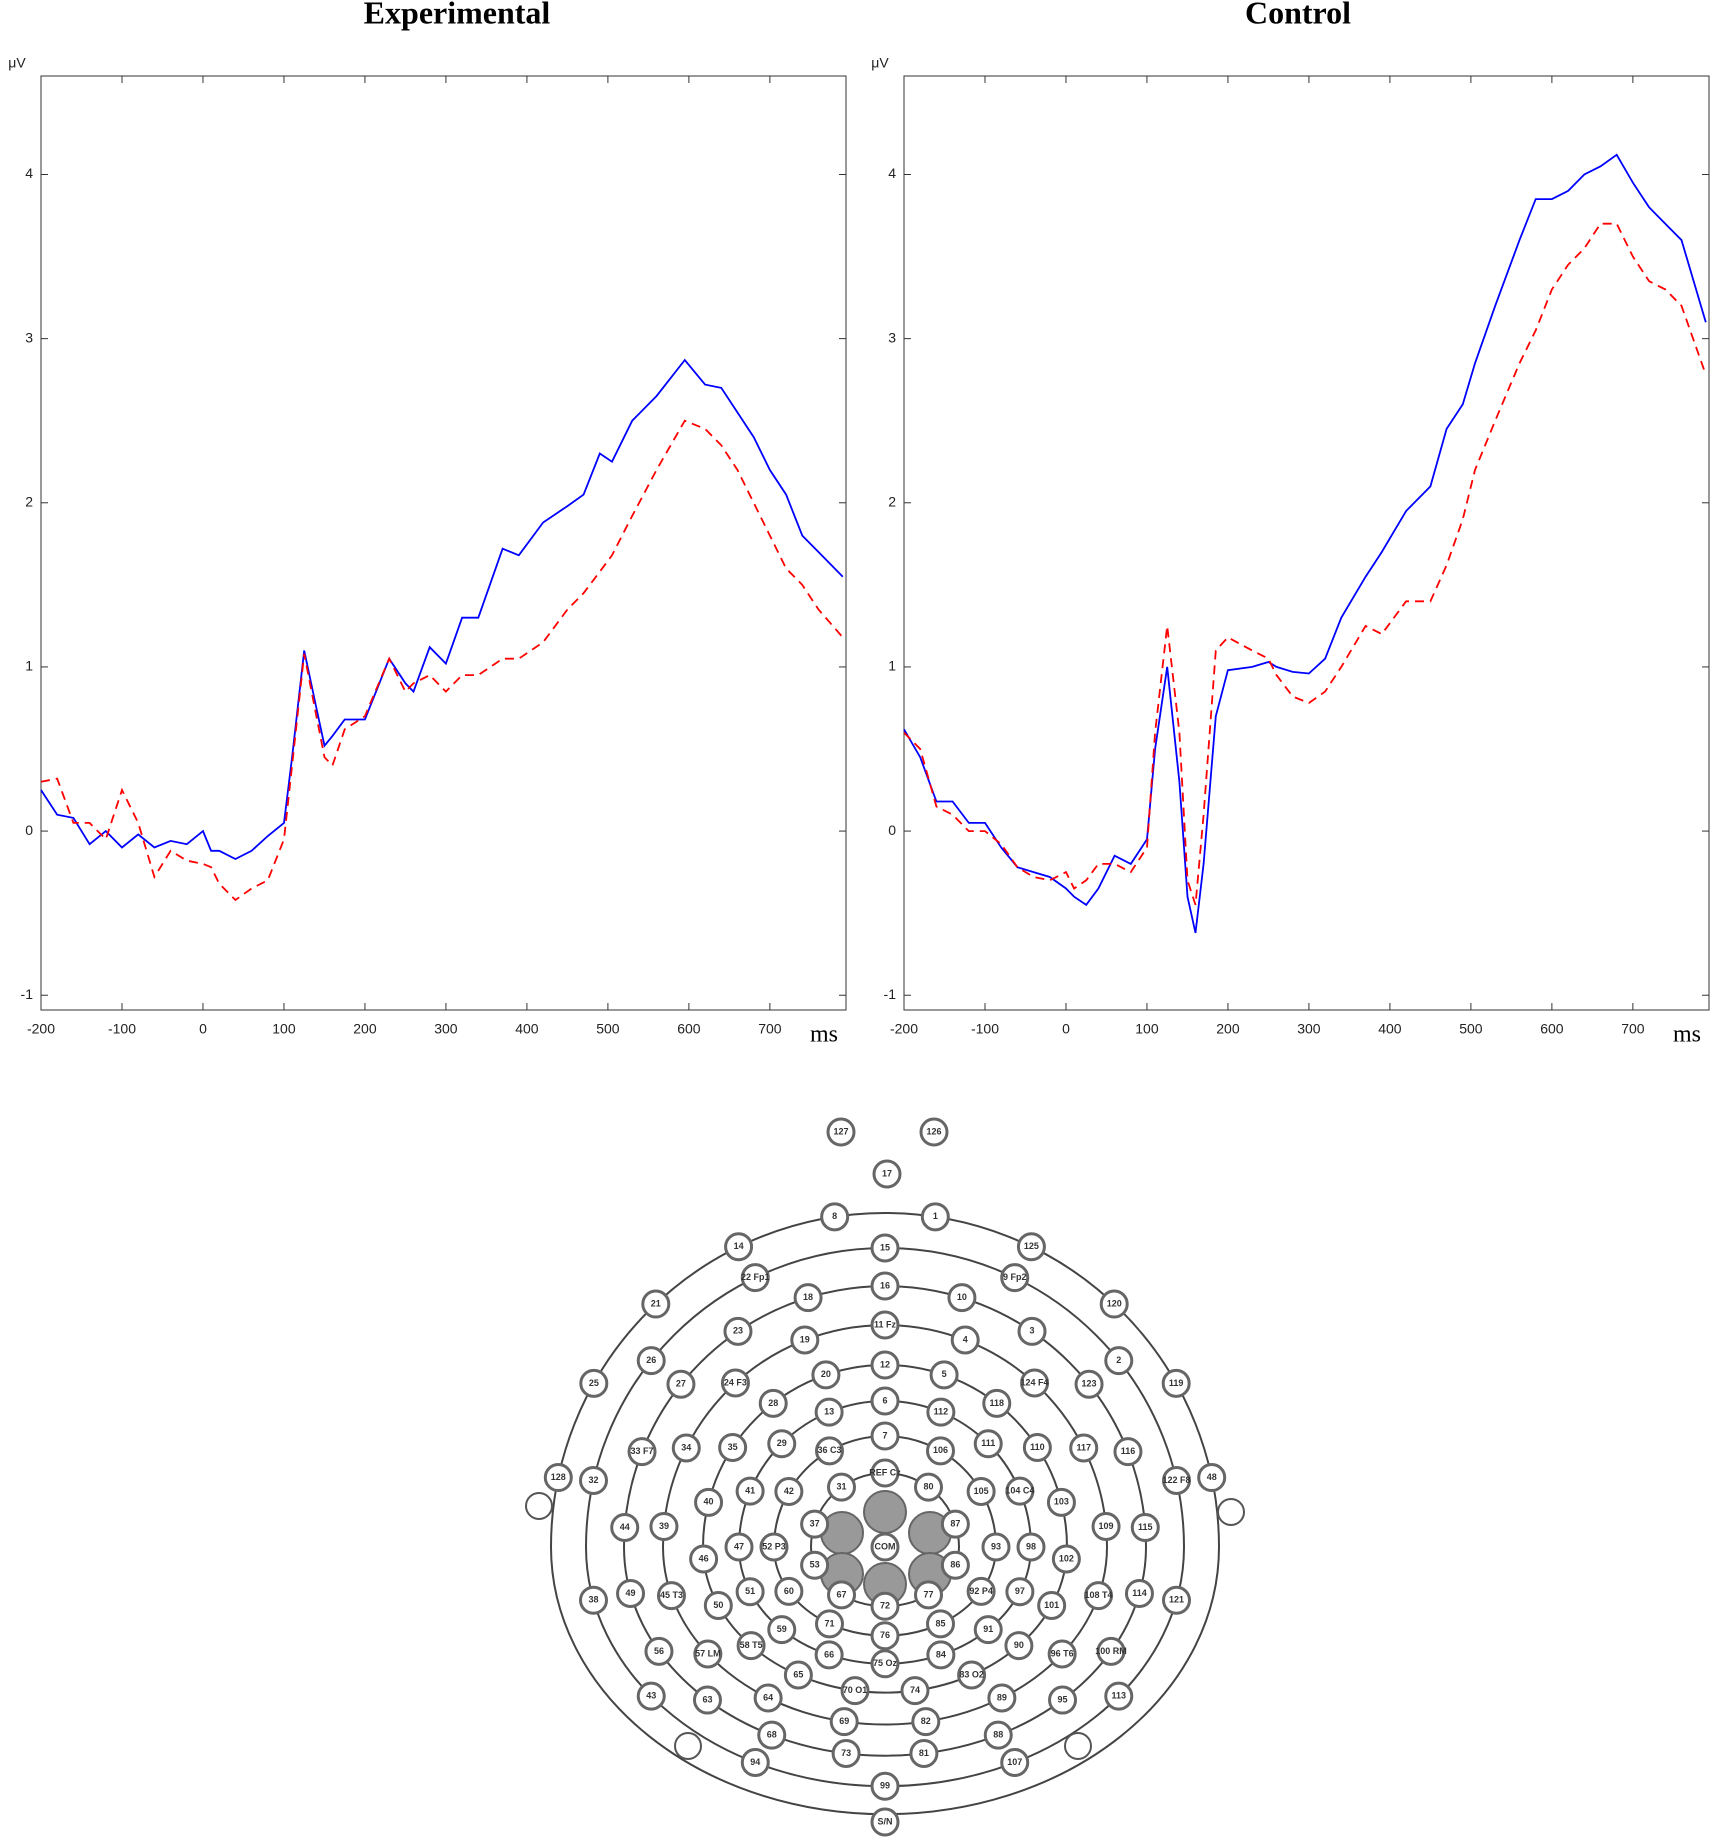 The width and height of the screenshot is (1713, 1842). I want to click on electrode-label: 124 F4, so click(1035, 1382).